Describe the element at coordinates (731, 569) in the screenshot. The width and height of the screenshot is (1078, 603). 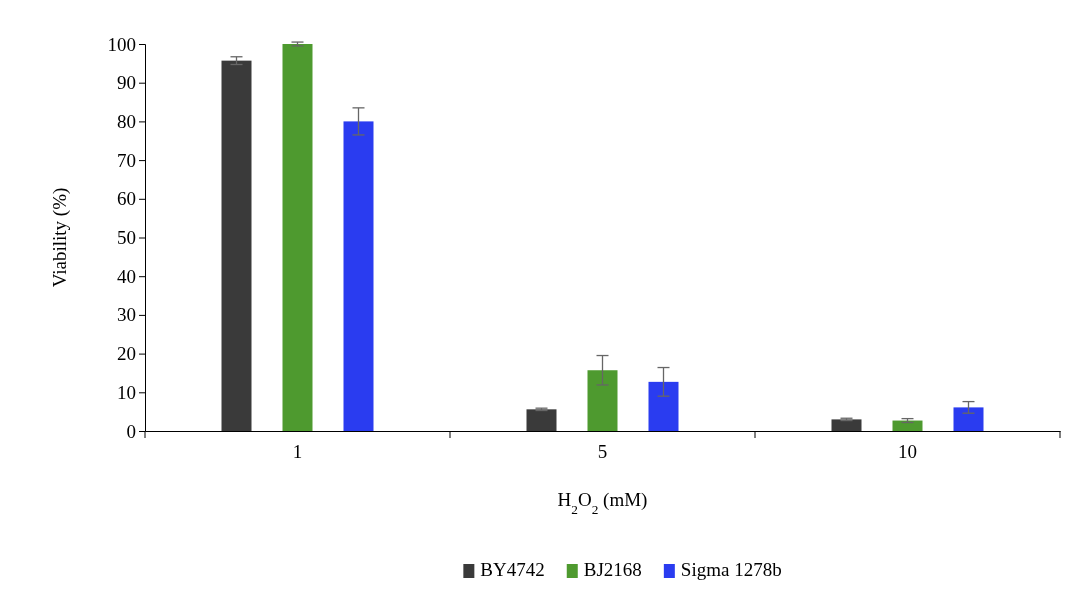
I see `legend-label: Sigma 1278b` at that location.